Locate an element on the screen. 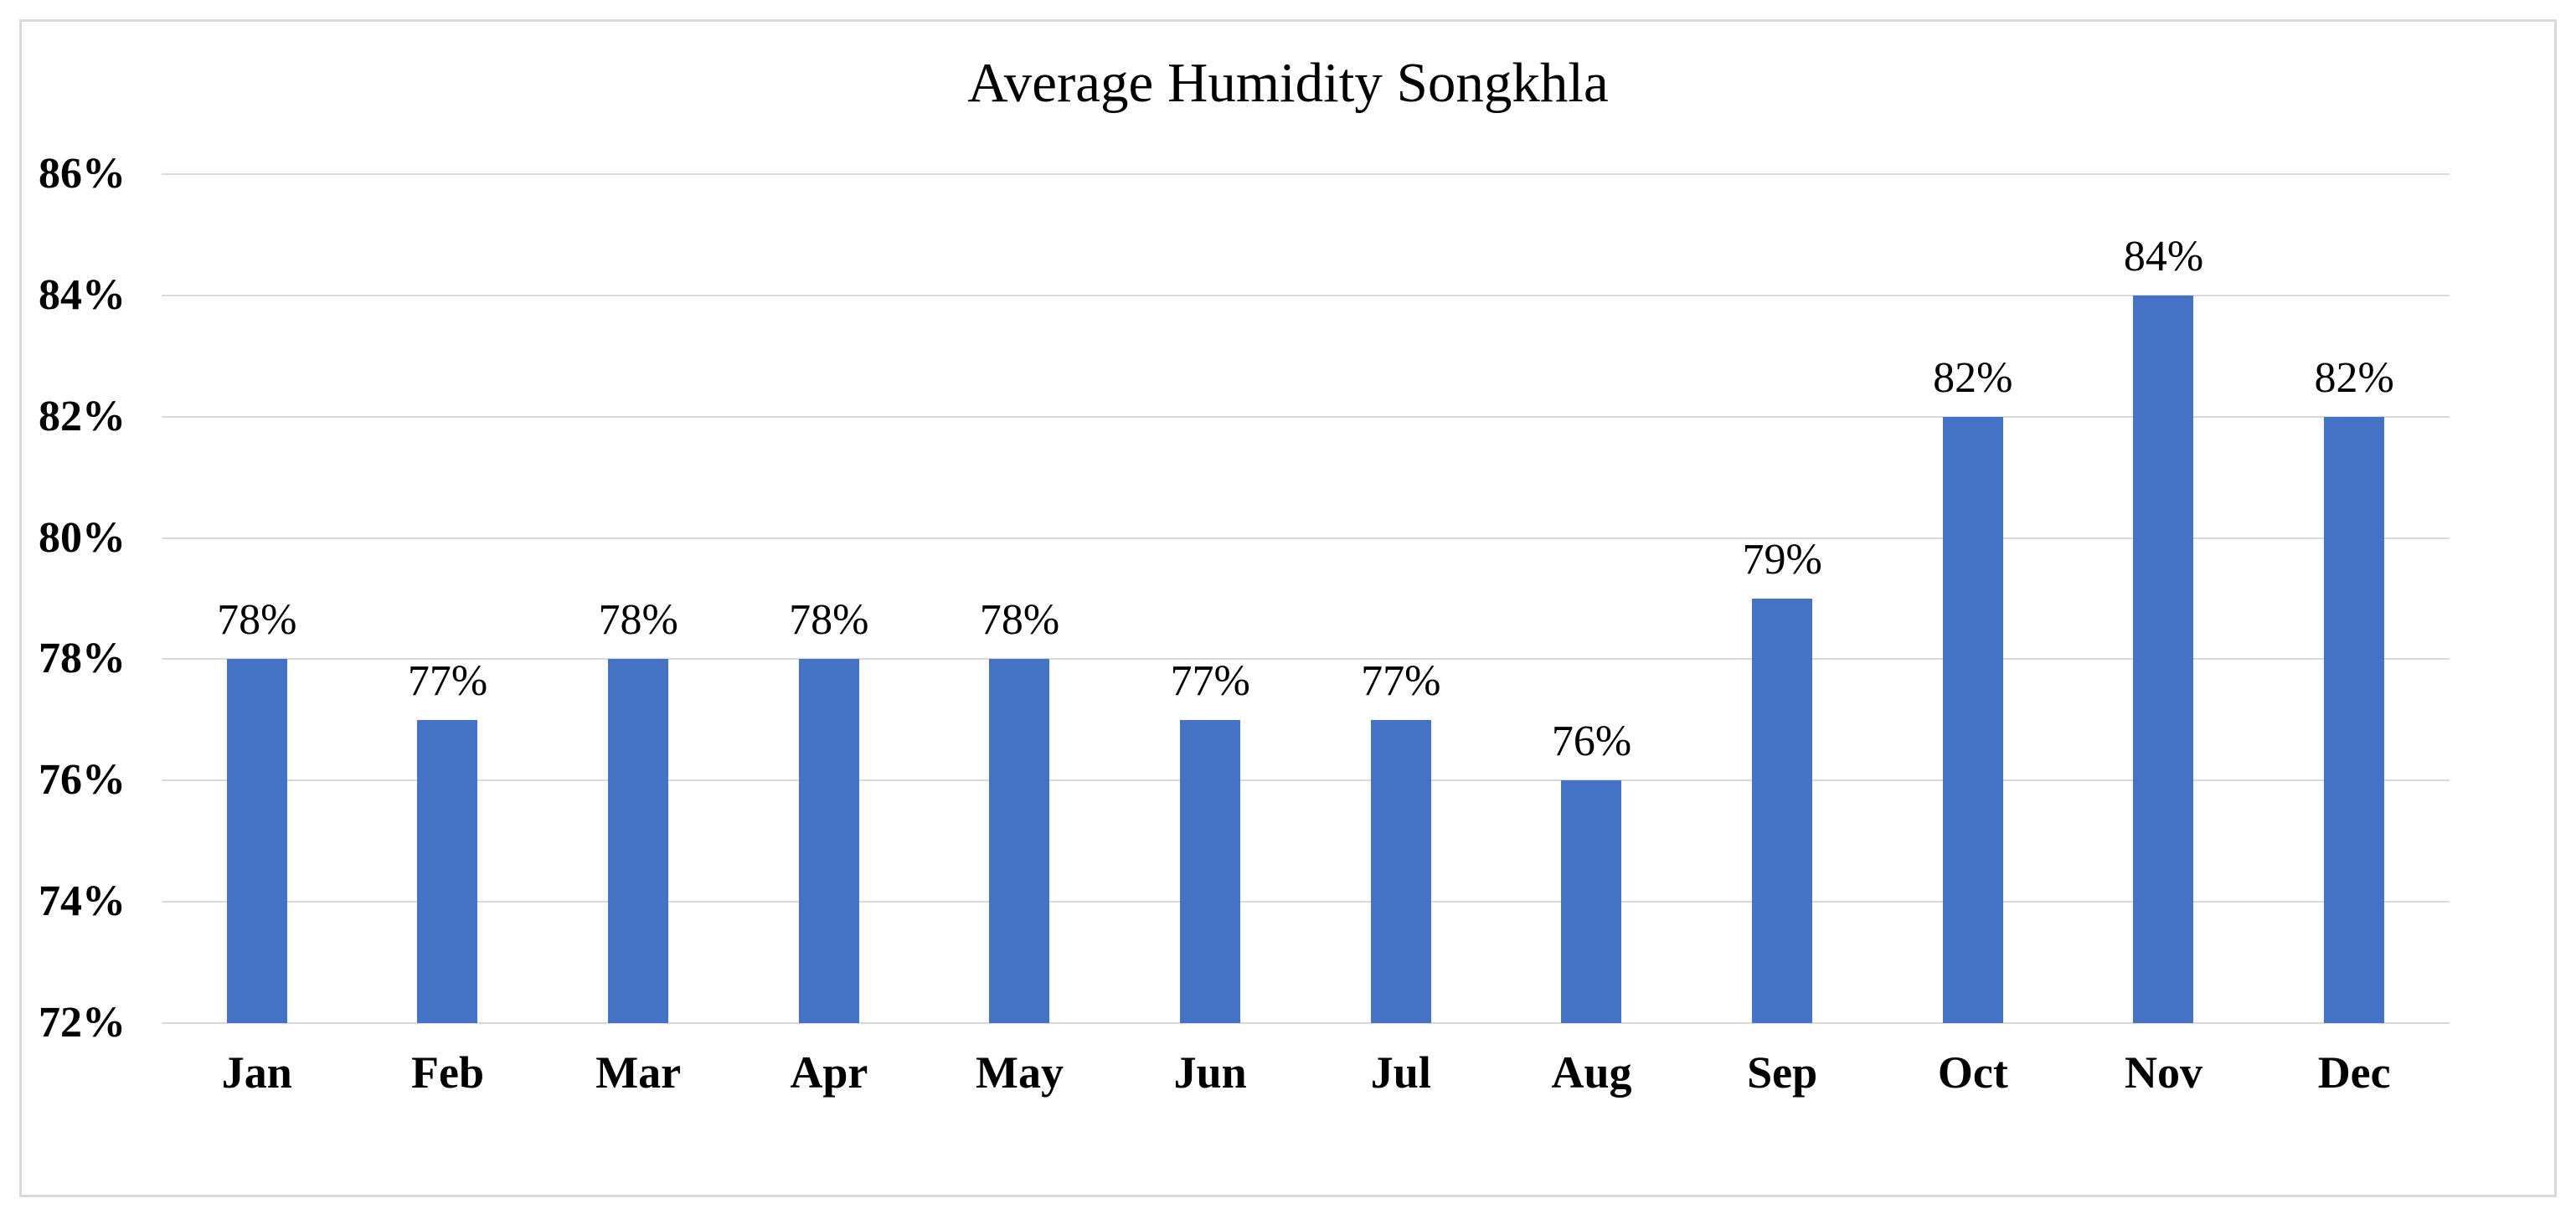  x-axis-label: Feb is located at coordinates (447, 1072).